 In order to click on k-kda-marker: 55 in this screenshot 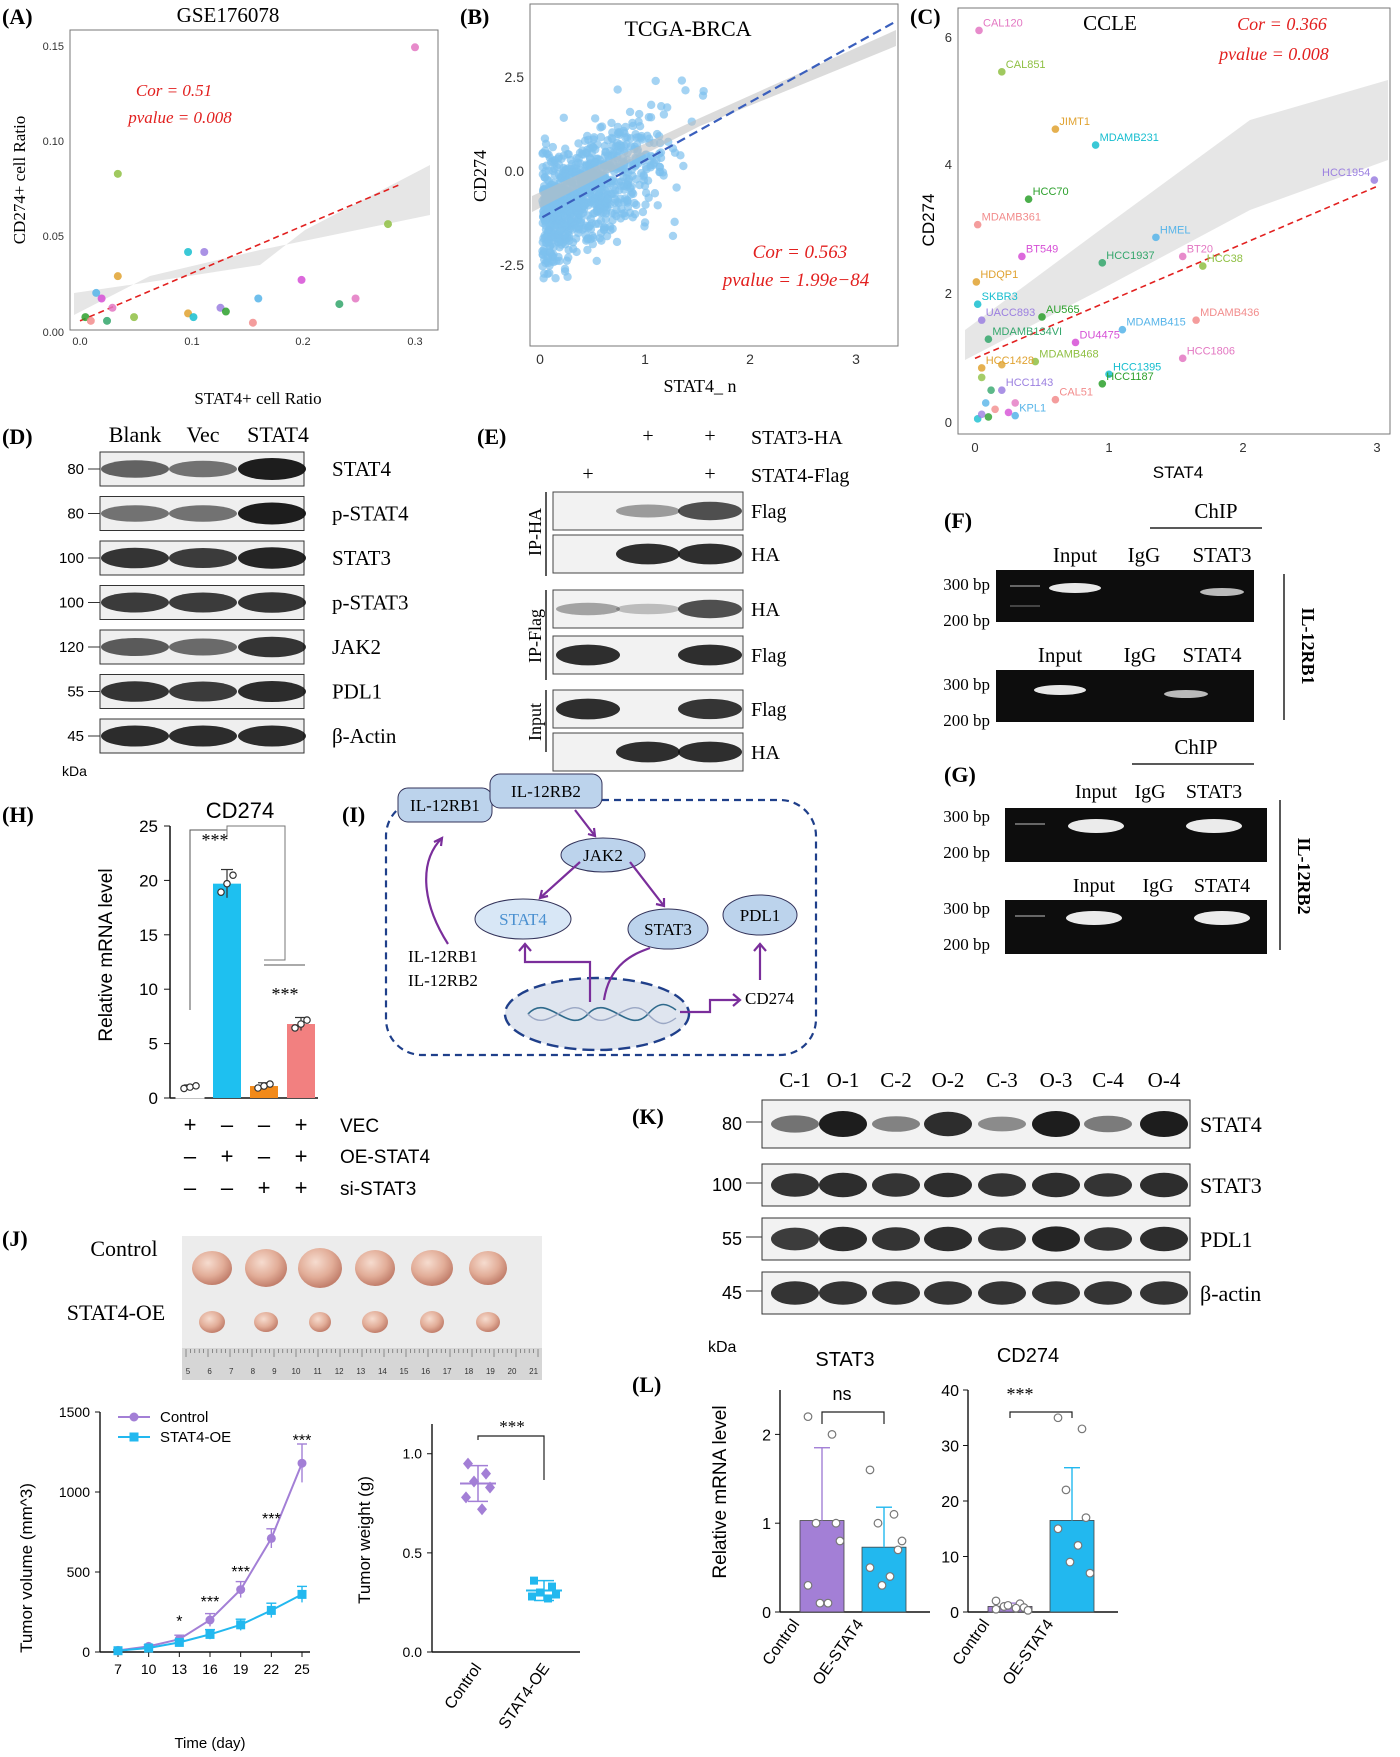, I will do `click(732, 1239)`.